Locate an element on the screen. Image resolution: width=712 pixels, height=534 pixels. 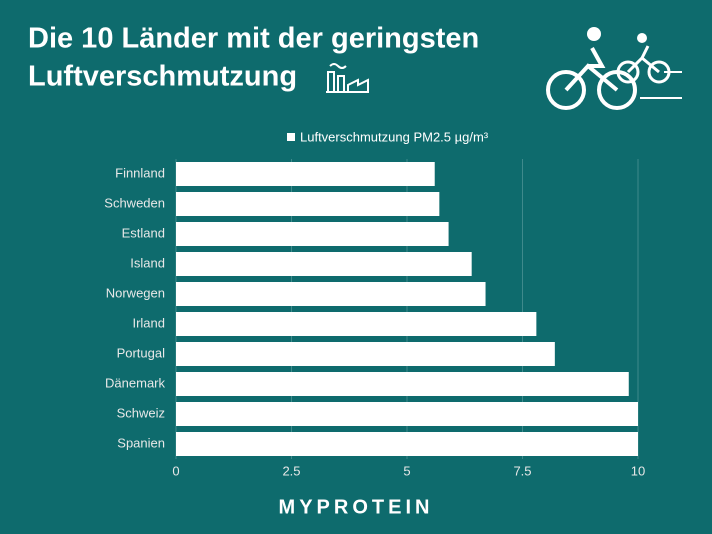
y-tick-label: Estland is located at coordinates (143, 232).